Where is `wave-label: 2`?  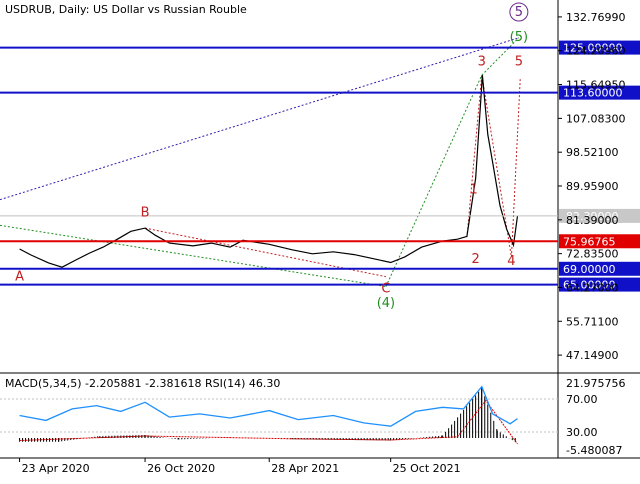
wave-label: 2 is located at coordinates (476, 259).